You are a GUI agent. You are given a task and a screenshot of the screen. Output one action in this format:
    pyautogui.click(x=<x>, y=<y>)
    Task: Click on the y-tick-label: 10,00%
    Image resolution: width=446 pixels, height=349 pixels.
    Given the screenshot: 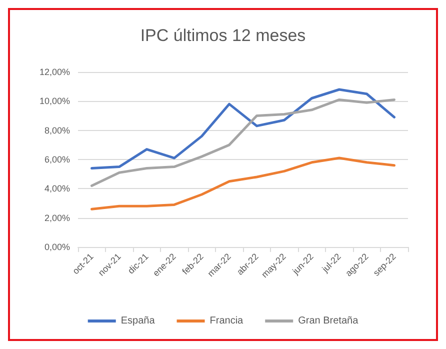 What is the action you would take?
    pyautogui.click(x=54, y=101)
    